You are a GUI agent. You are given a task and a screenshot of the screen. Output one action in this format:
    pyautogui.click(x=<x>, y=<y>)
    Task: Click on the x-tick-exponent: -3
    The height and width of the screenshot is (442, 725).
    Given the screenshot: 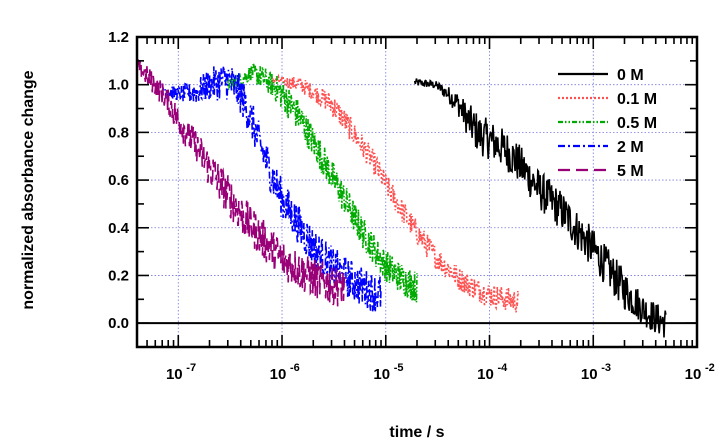 What is the action you would take?
    pyautogui.click(x=606, y=368)
    